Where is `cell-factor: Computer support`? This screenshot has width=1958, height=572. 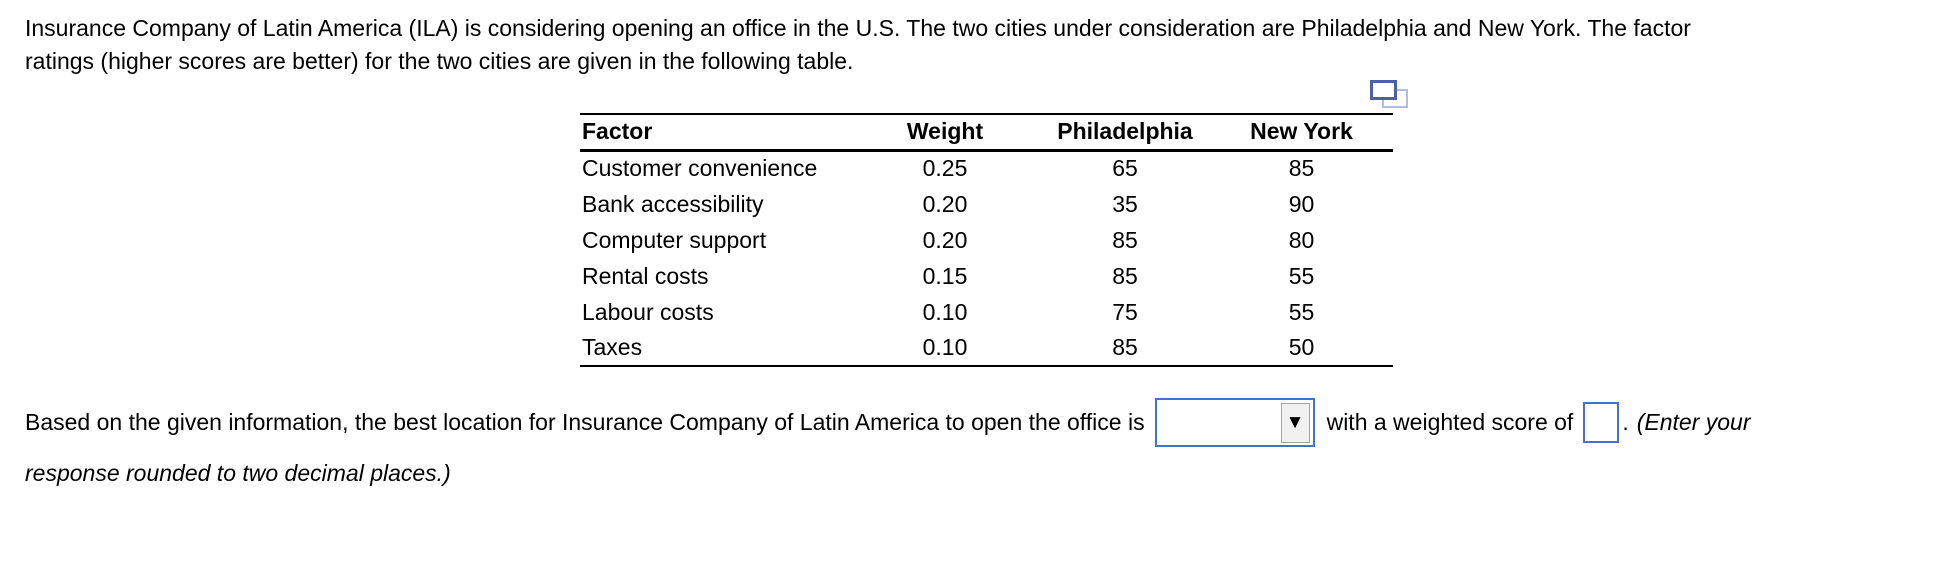
cell-factor: Computer support is located at coordinates (674, 239).